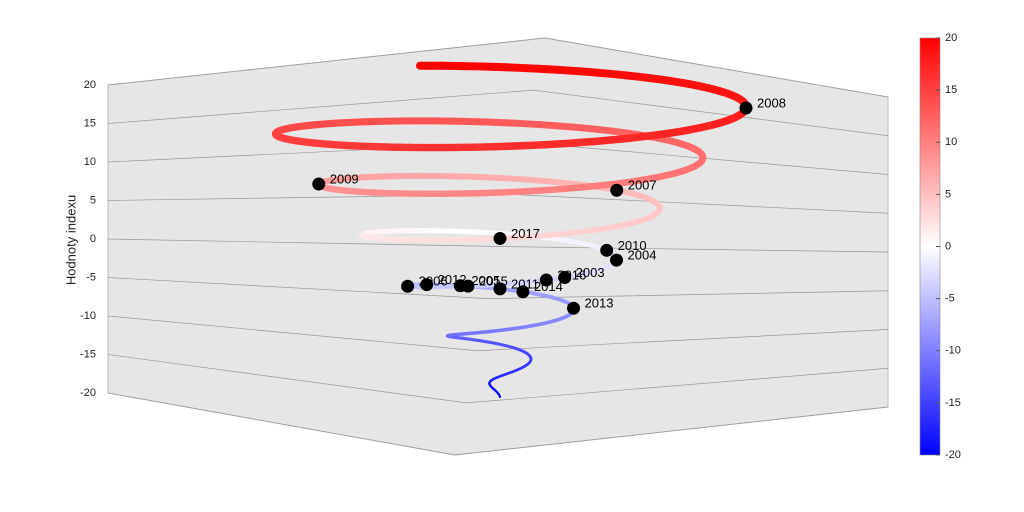  I want to click on year-label: 2004, so click(642, 255).